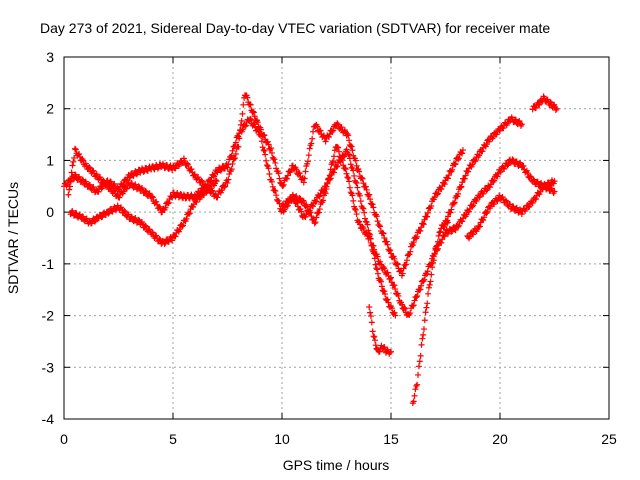  What do you see at coordinates (50, 57) in the screenshot?
I see `y-tick-label: 3` at bounding box center [50, 57].